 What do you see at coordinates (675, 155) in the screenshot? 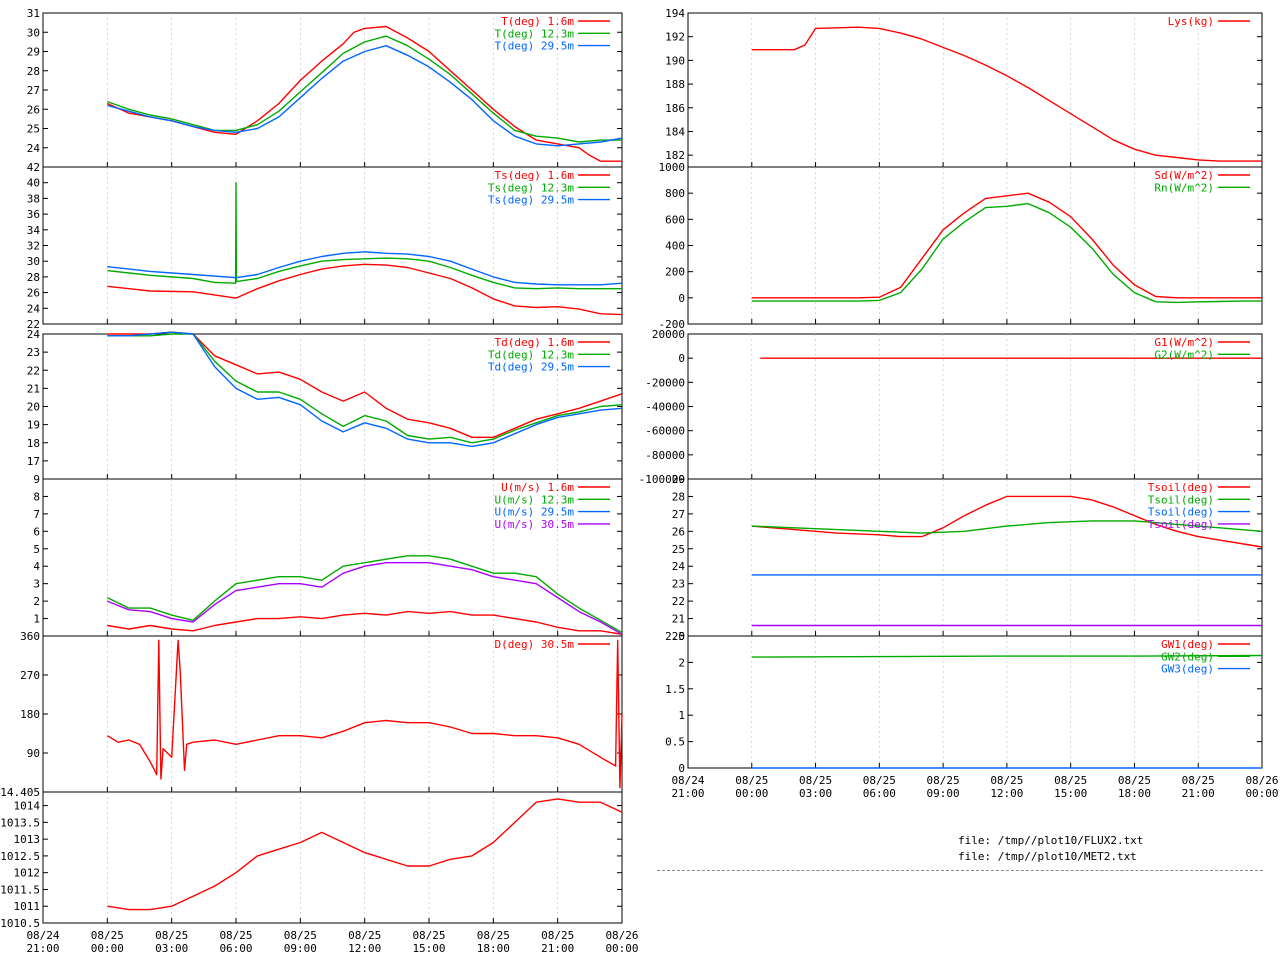
I see `y-tick-label: 182` at bounding box center [675, 155].